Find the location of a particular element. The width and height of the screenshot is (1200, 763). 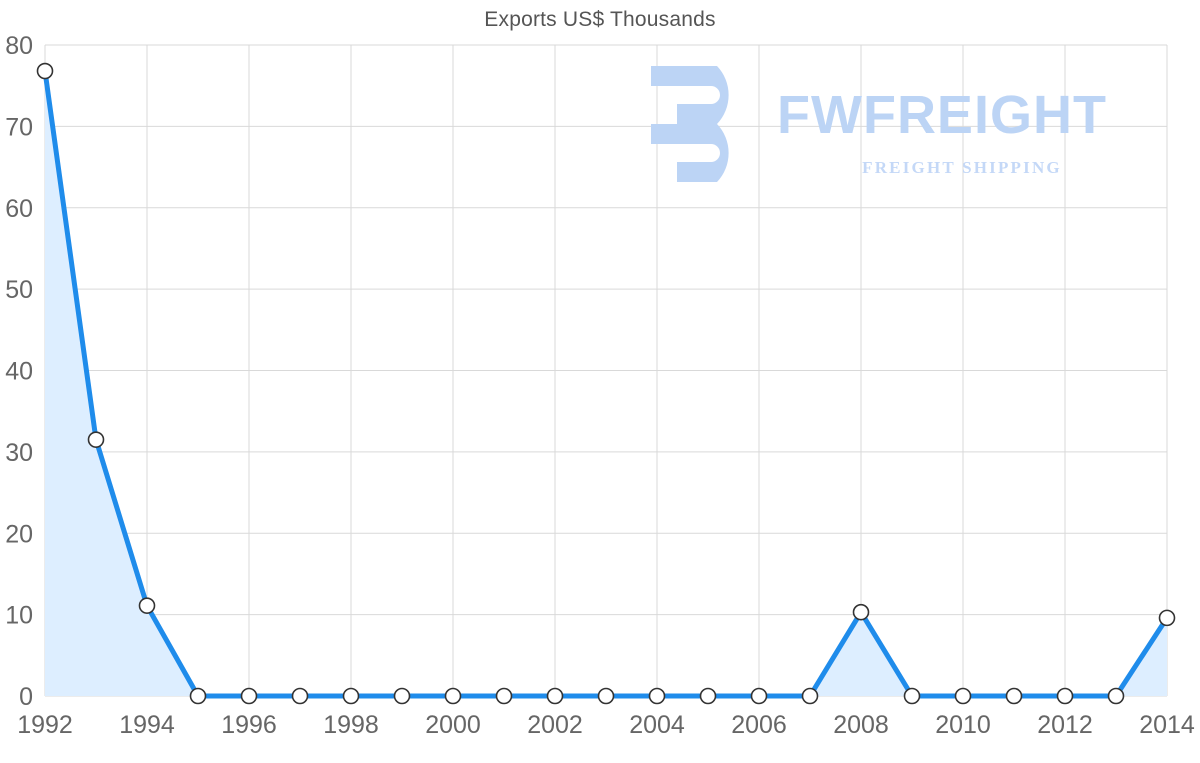

x-tick-label: 2010 is located at coordinates (963, 725).